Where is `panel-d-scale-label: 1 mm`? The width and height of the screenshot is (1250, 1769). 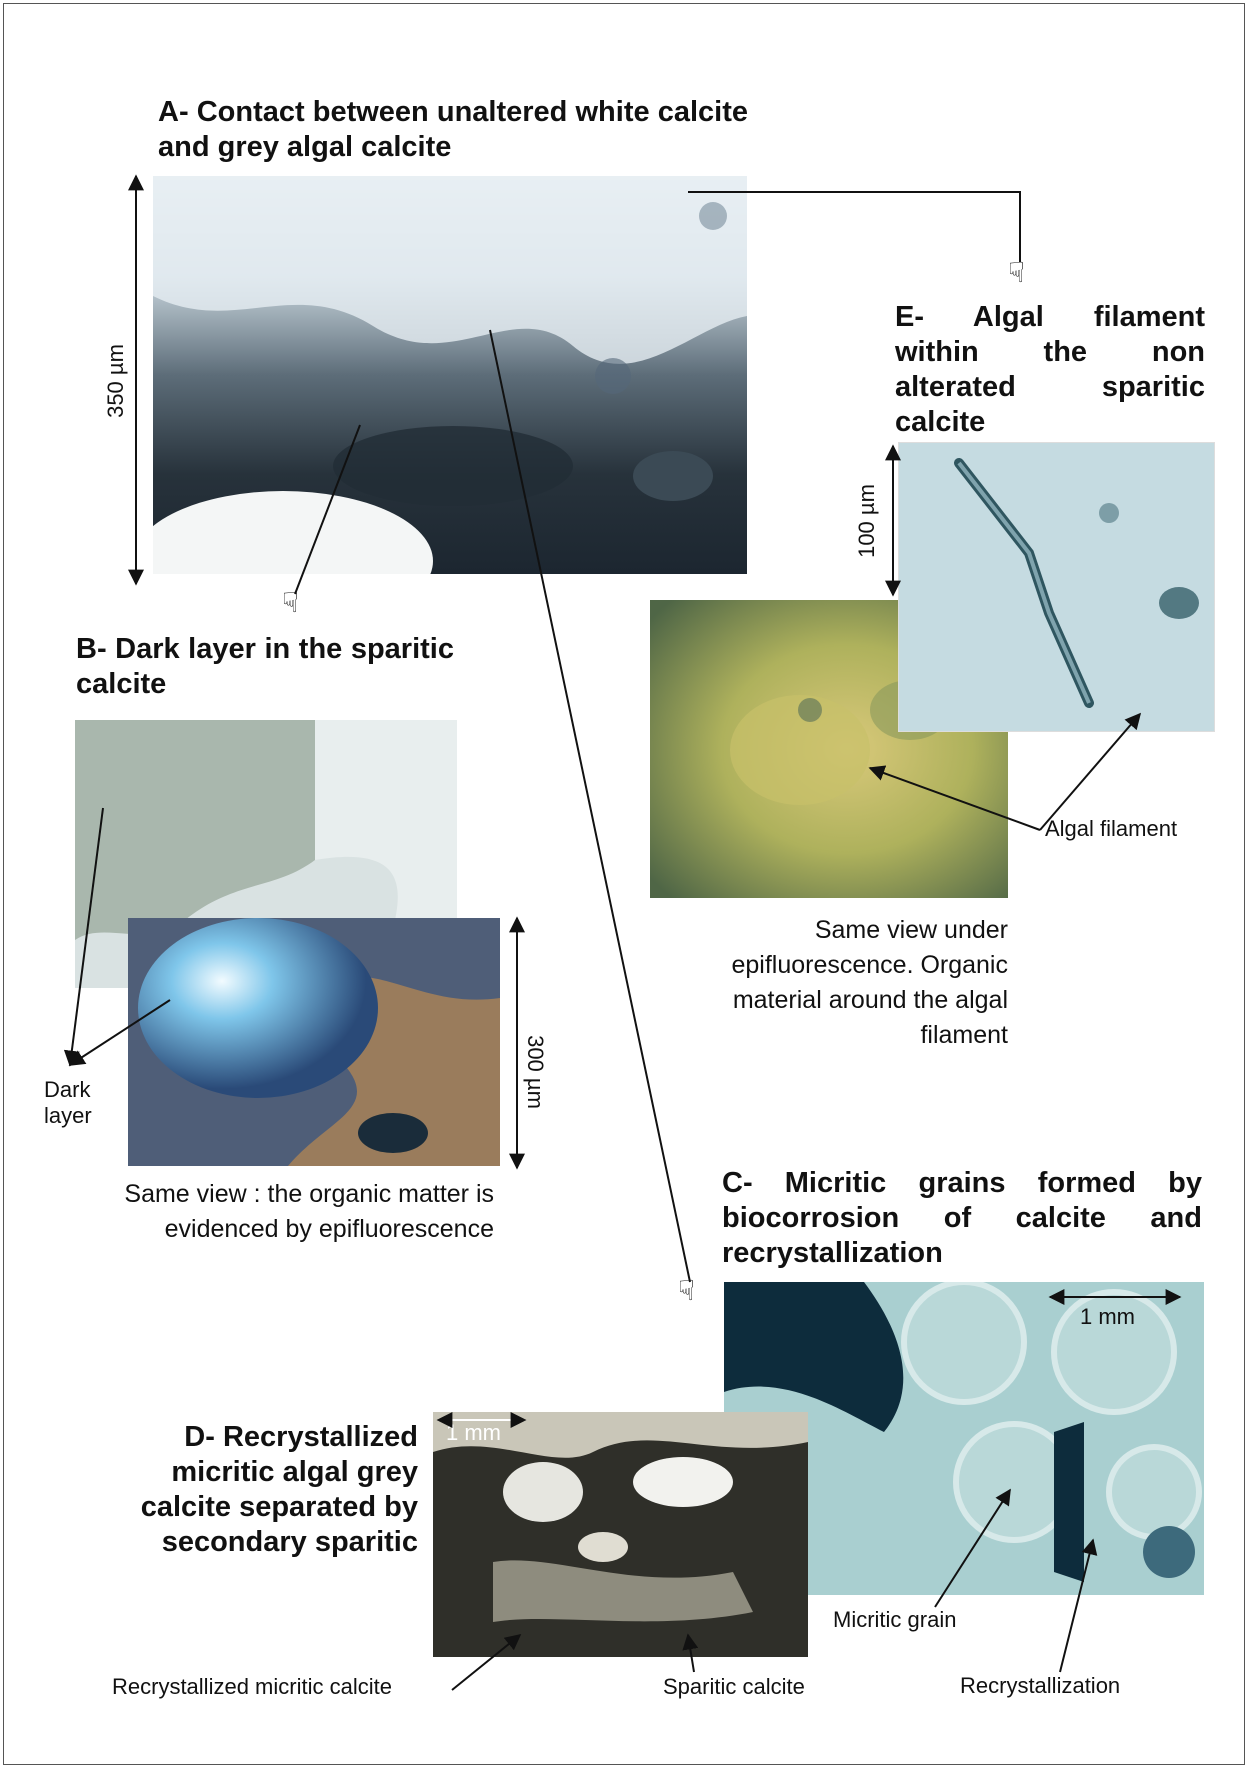
panel-d-scale-label: 1 mm is located at coordinates (473, 1432).